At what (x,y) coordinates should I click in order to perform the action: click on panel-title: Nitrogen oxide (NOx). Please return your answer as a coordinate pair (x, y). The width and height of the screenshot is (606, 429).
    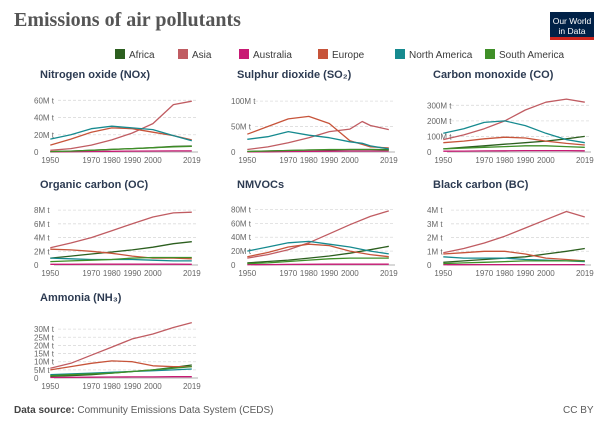
    Looking at the image, I should click on (95, 75).